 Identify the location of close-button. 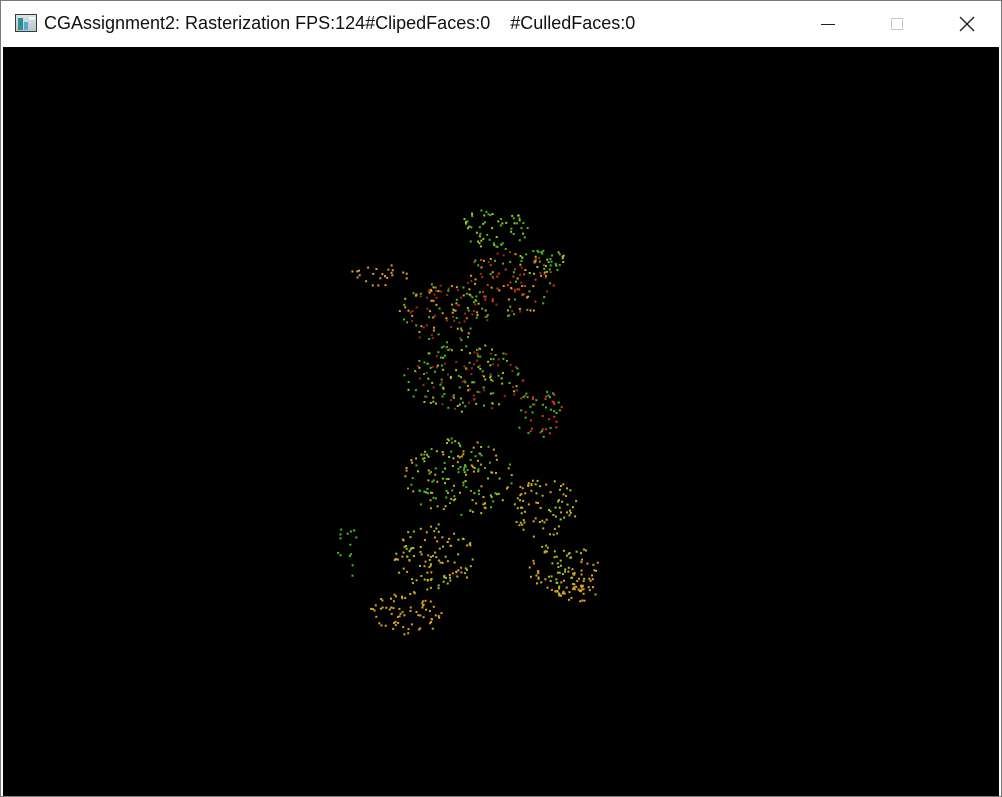
(966, 24).